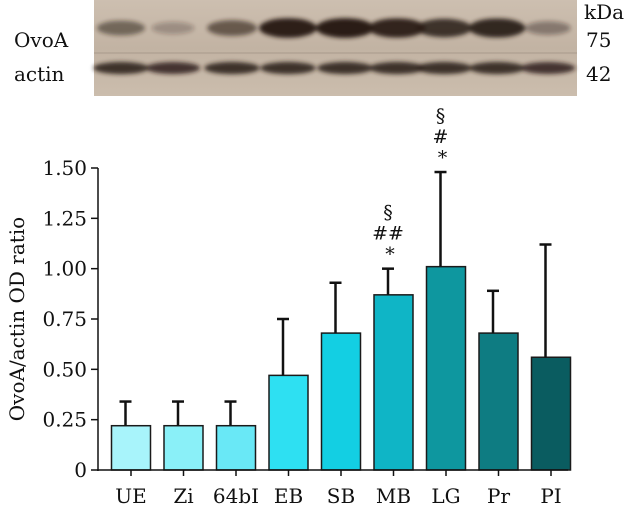  Describe the element at coordinates (441, 137) in the screenshot. I see `annotation-lg-1: #` at that location.